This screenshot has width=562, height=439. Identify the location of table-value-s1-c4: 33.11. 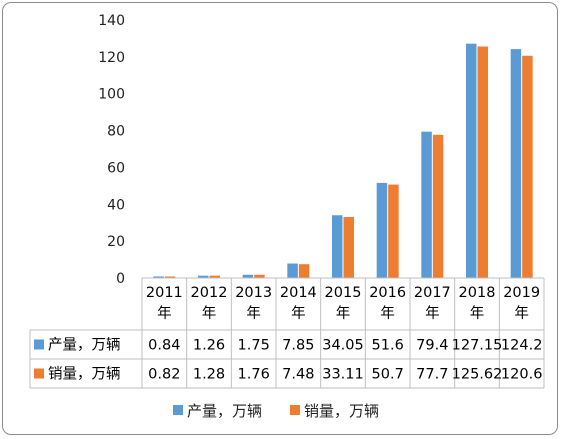
(343, 375).